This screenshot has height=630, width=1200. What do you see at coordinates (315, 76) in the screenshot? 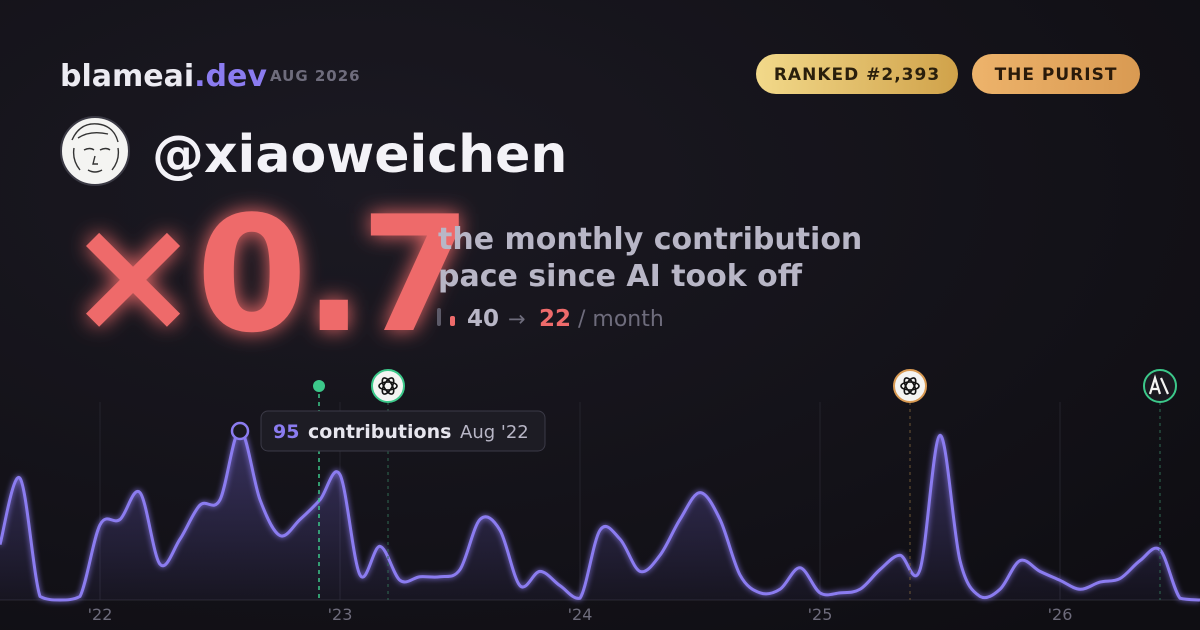
I see `period: AUG 2026` at bounding box center [315, 76].